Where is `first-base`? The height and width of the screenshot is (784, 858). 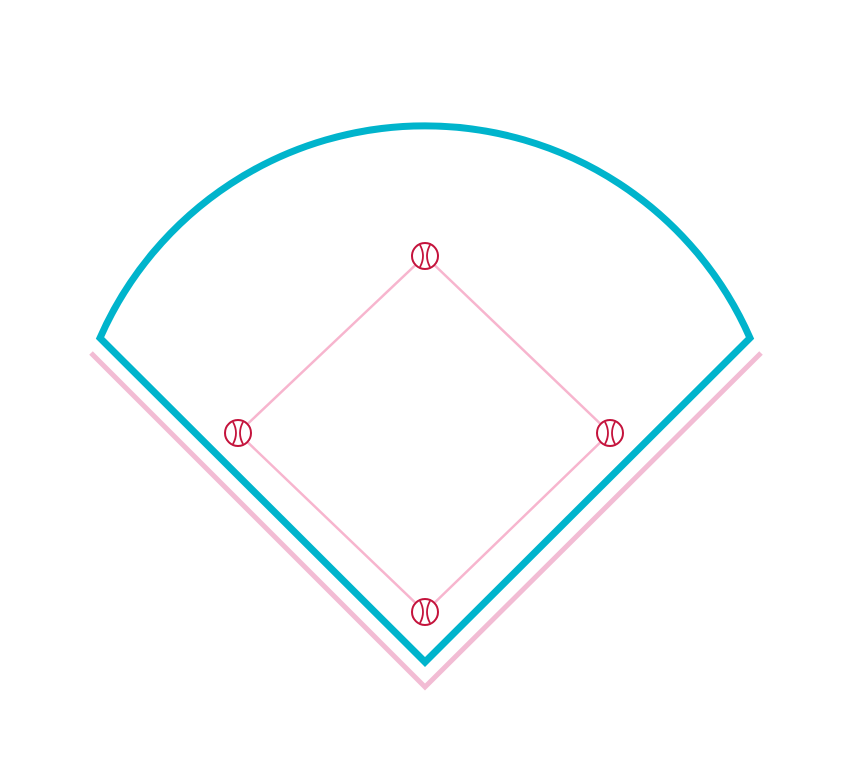
first-base is located at coordinates (610, 433).